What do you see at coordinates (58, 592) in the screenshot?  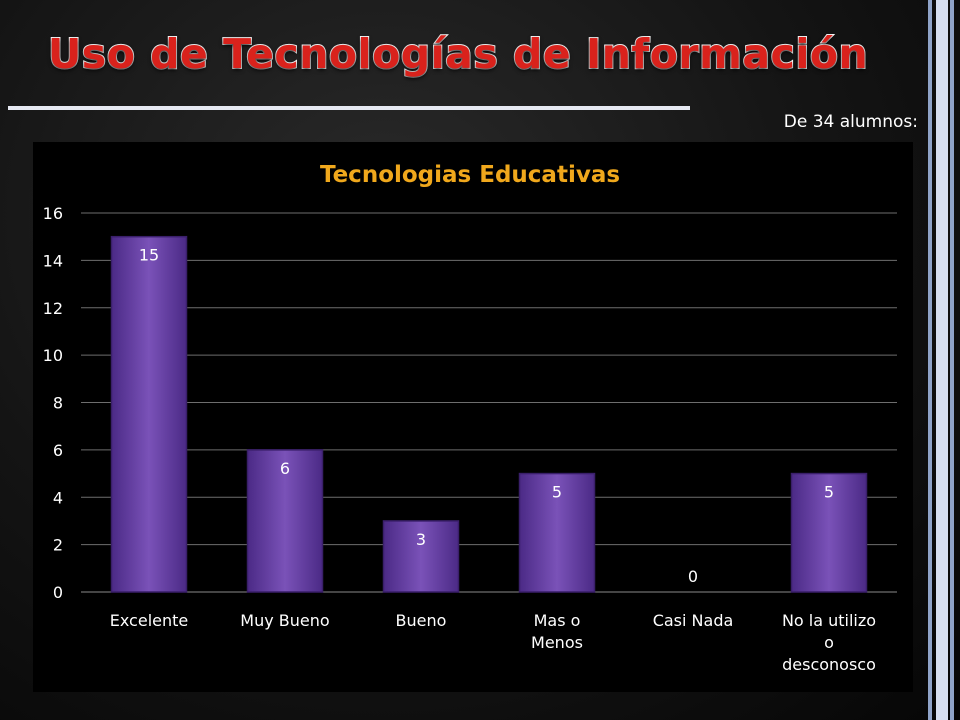 I see `y-tick-label: 0` at bounding box center [58, 592].